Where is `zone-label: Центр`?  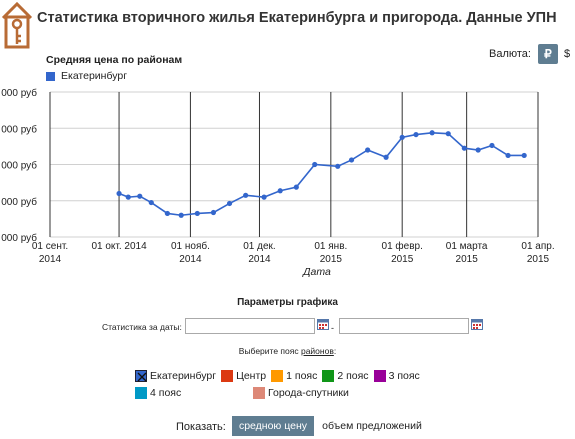 zone-label: Центр is located at coordinates (251, 376).